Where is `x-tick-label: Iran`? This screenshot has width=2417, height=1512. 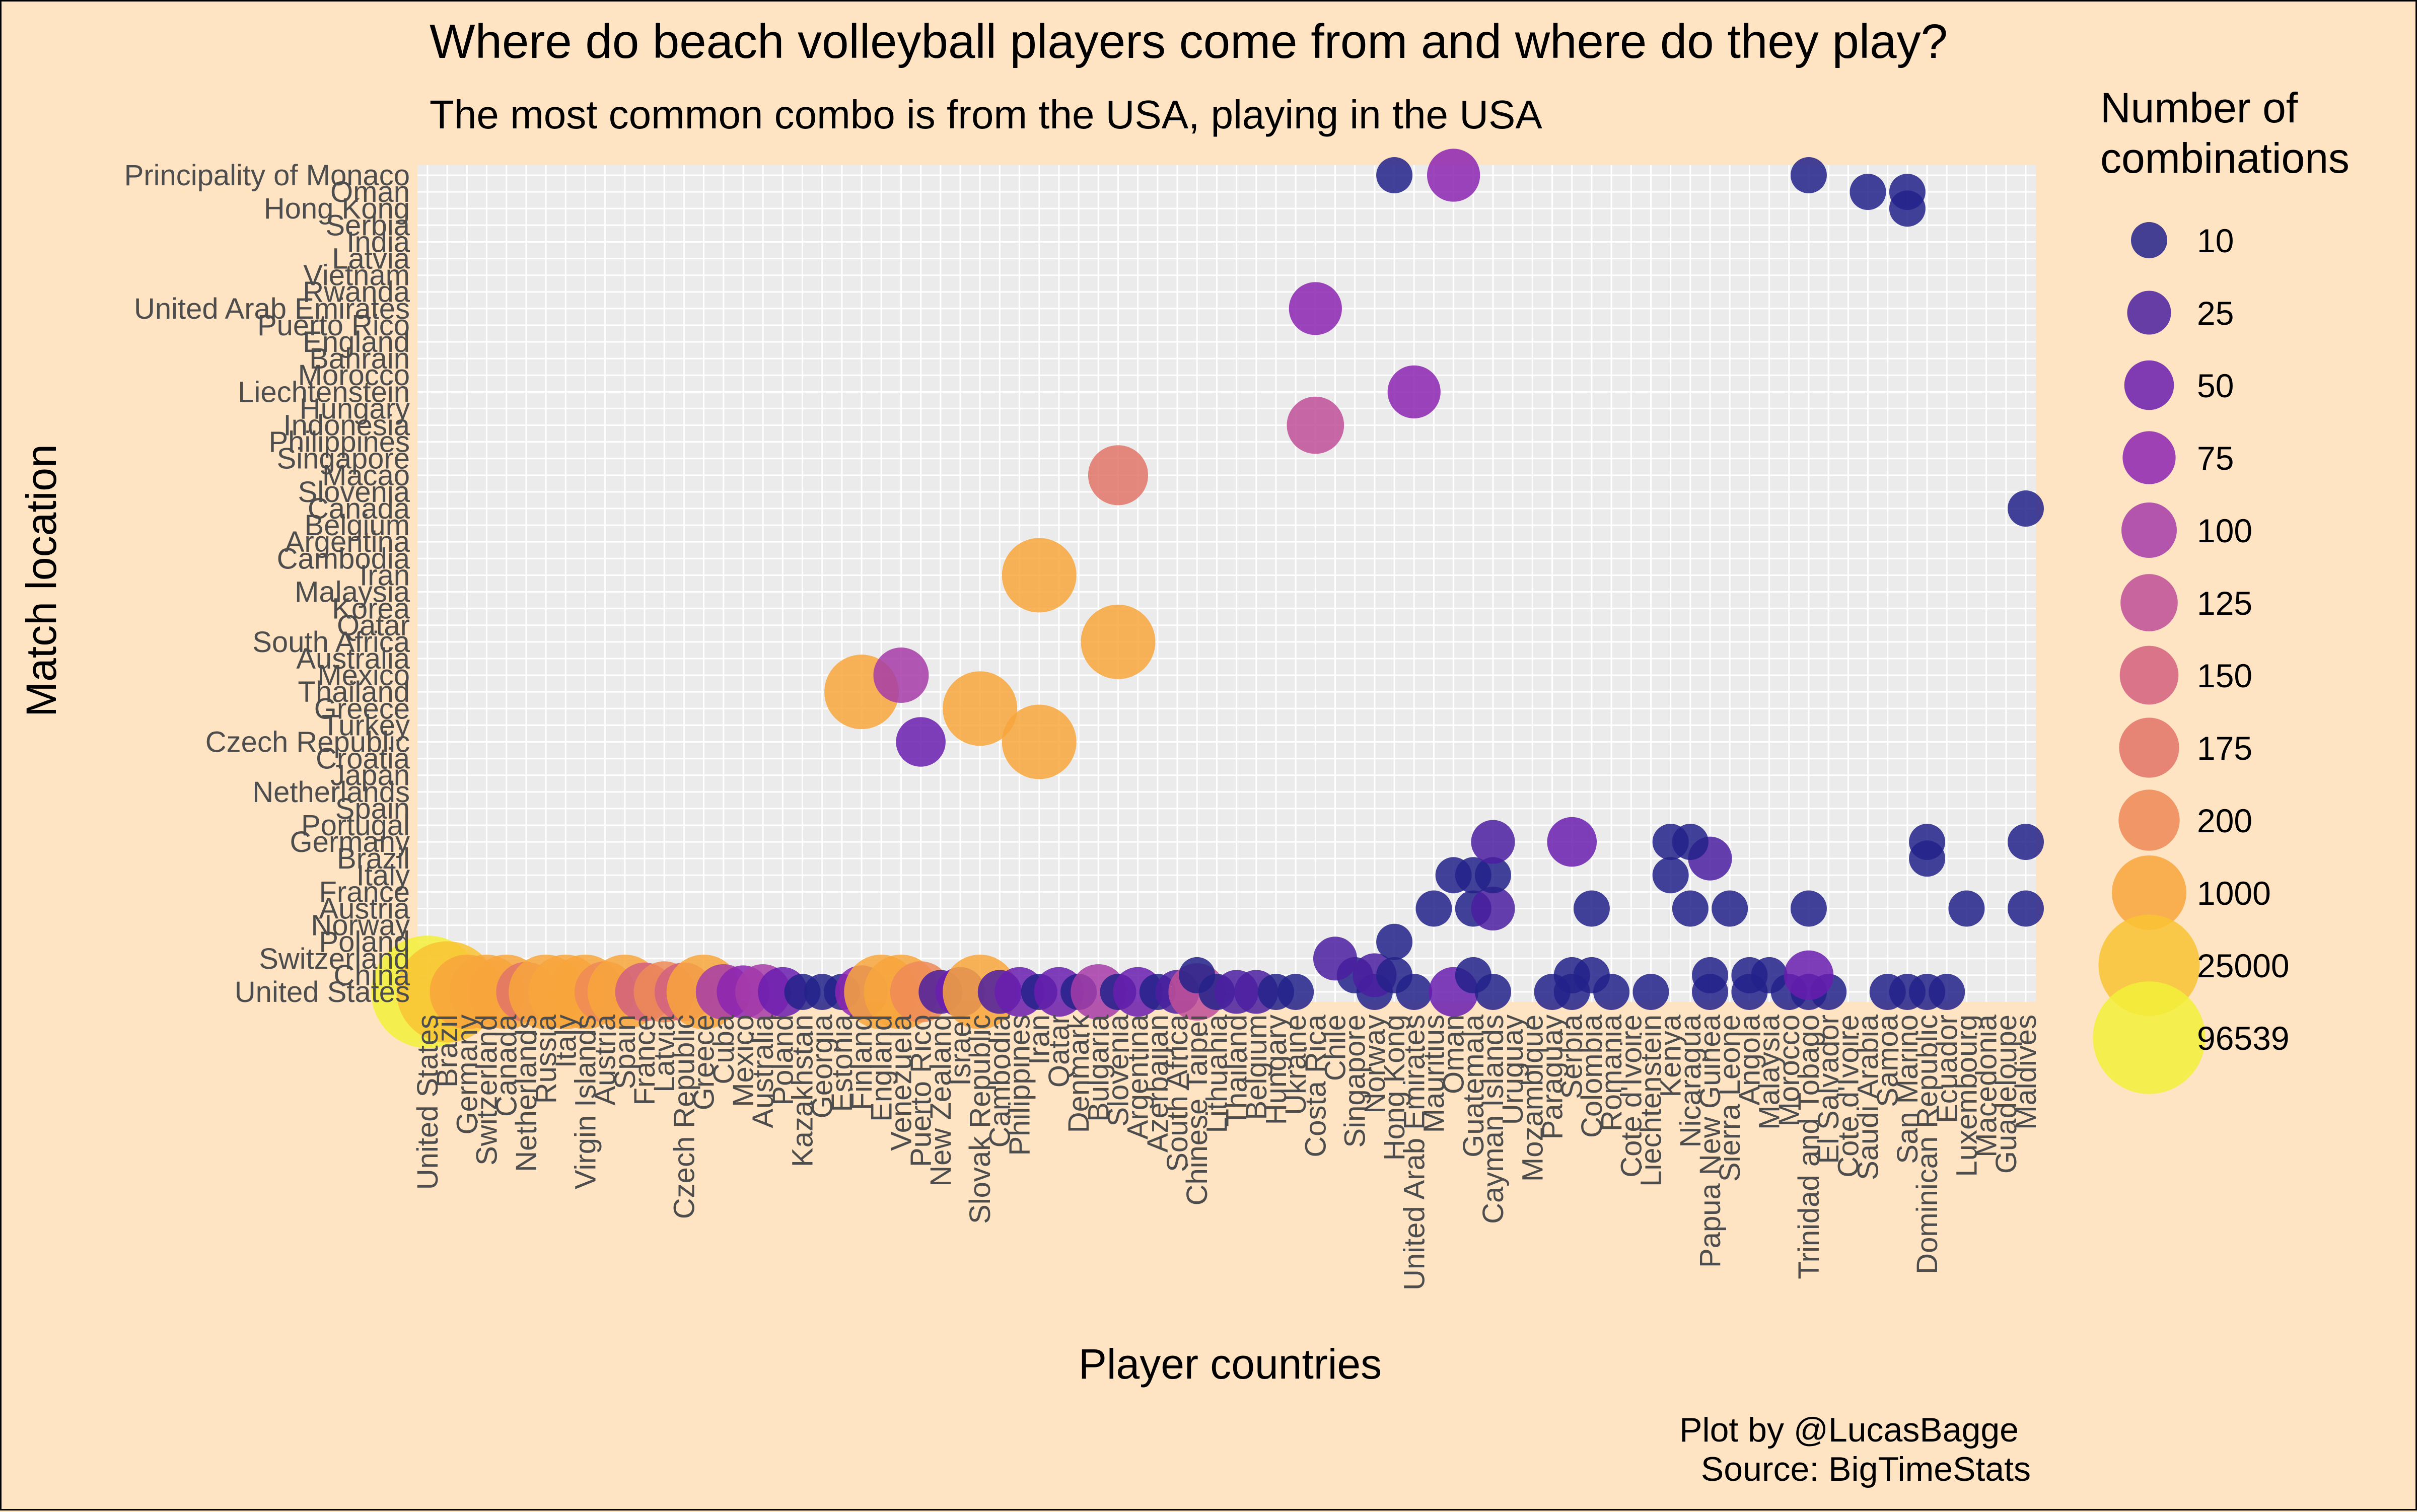 x-tick-label: Iran is located at coordinates (1039, 1040).